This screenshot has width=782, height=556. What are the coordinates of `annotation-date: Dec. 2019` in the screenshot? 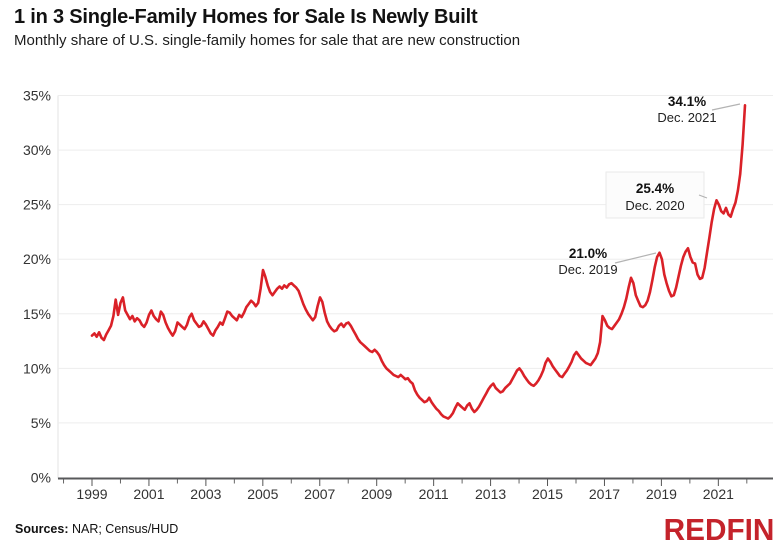 It's located at (587, 269).